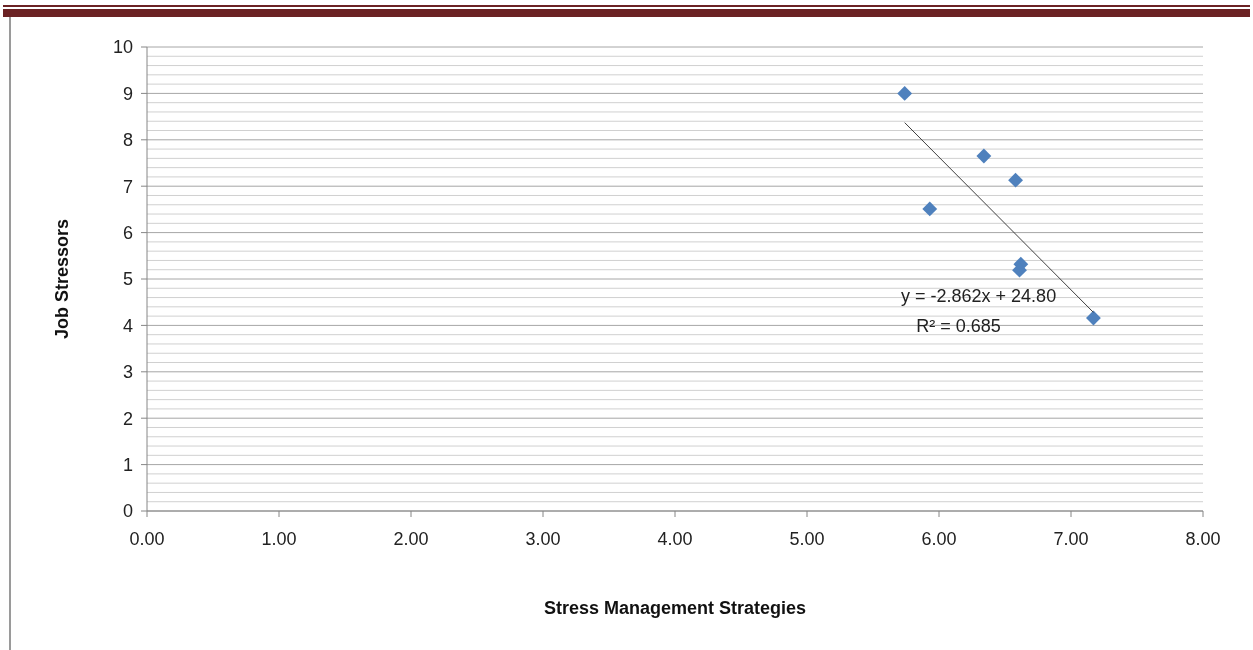  What do you see at coordinates (62, 279) in the screenshot?
I see `y-axis-title: Job Stressors` at bounding box center [62, 279].